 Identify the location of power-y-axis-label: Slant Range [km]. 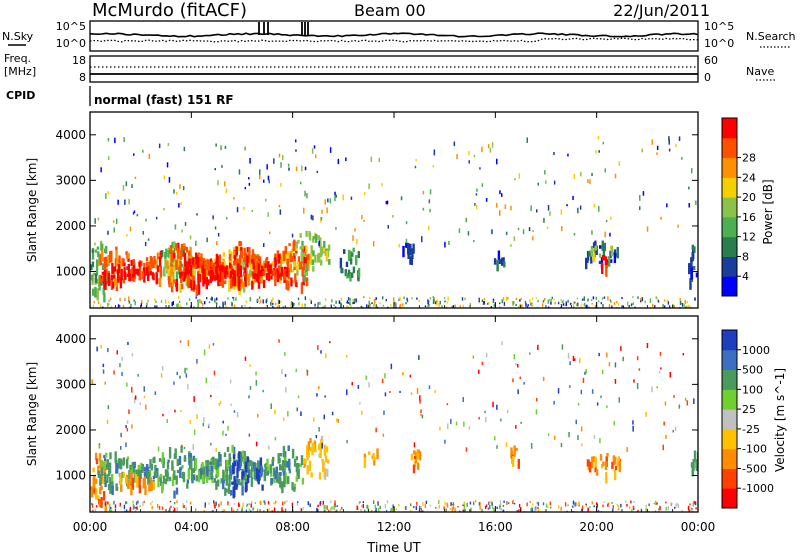
(32, 210).